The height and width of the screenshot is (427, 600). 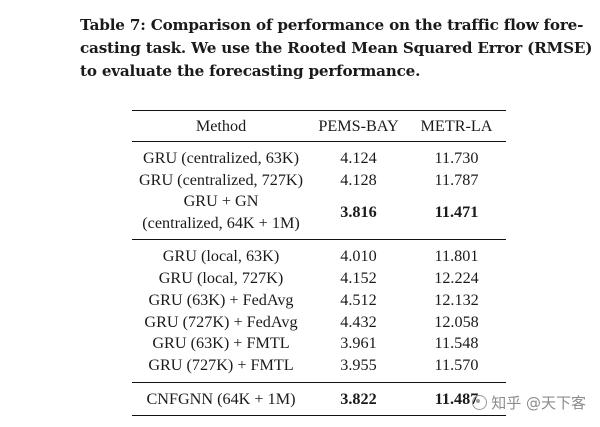 I want to click on pems-bay-cell: 3.961, so click(x=358, y=343).